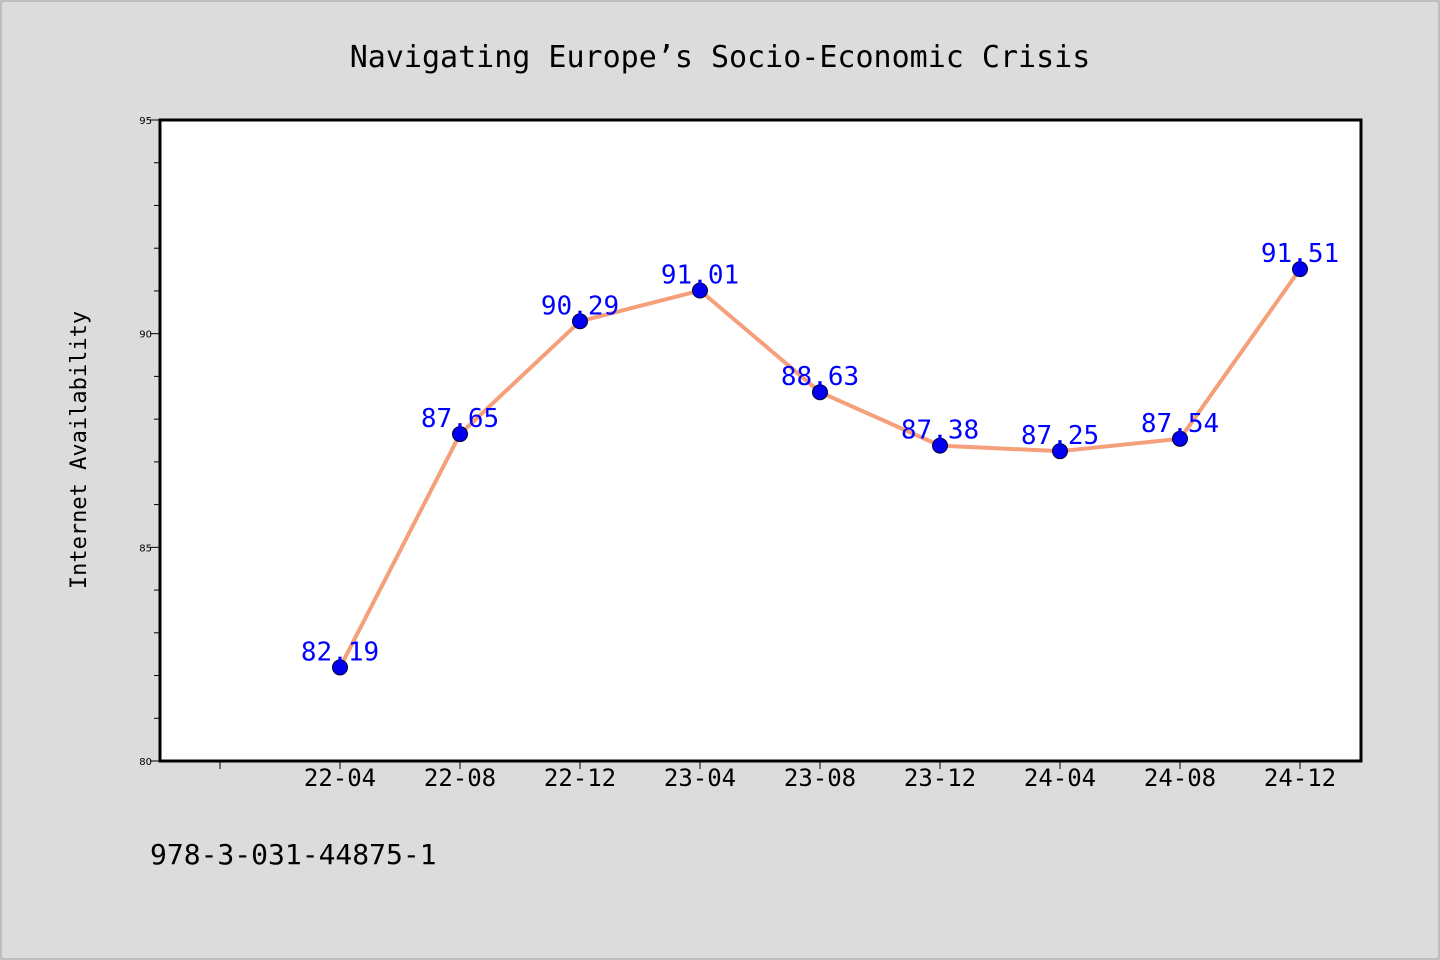 This screenshot has width=1440, height=960. What do you see at coordinates (145, 121) in the screenshot?
I see `y-tick-label: 95` at bounding box center [145, 121].